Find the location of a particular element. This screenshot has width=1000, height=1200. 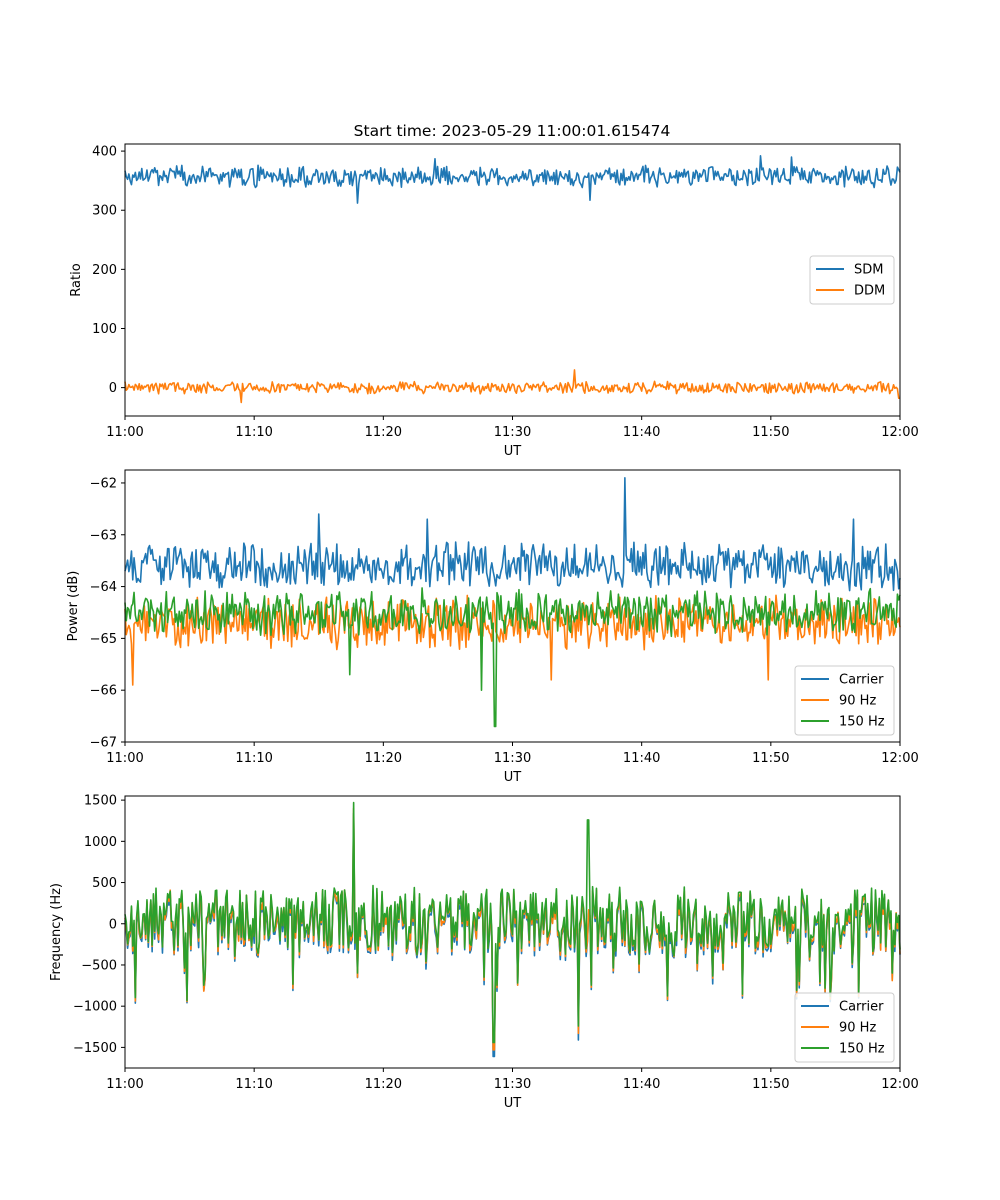

y-tick-label: 300 is located at coordinates (104, 211).